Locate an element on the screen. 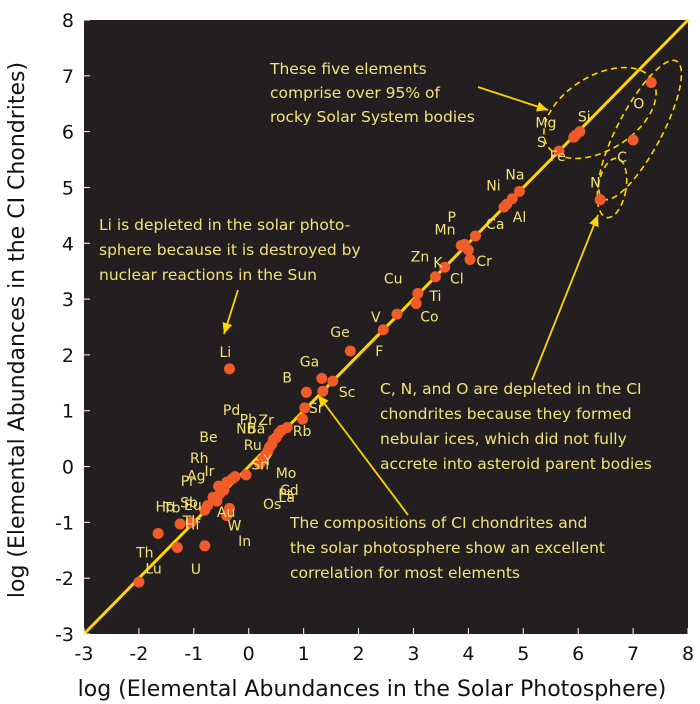  element-label: Mn is located at coordinates (445, 230).